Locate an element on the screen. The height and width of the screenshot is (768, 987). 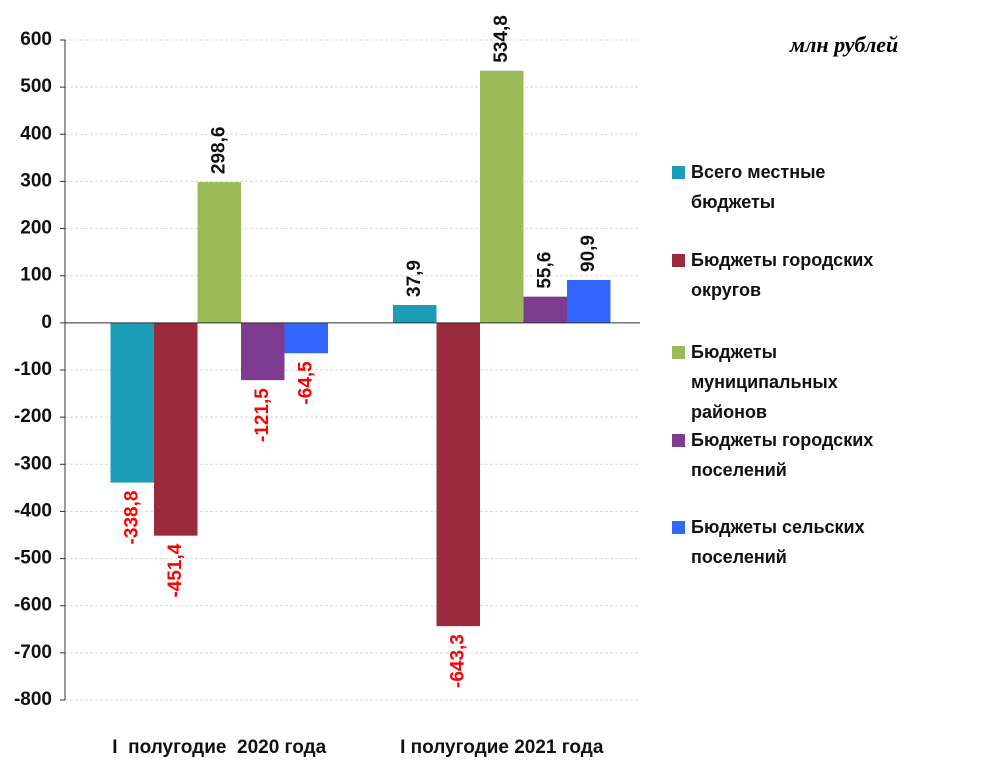
legend-item: Бюджеты сельских поселений is located at coordinates (792, 542).